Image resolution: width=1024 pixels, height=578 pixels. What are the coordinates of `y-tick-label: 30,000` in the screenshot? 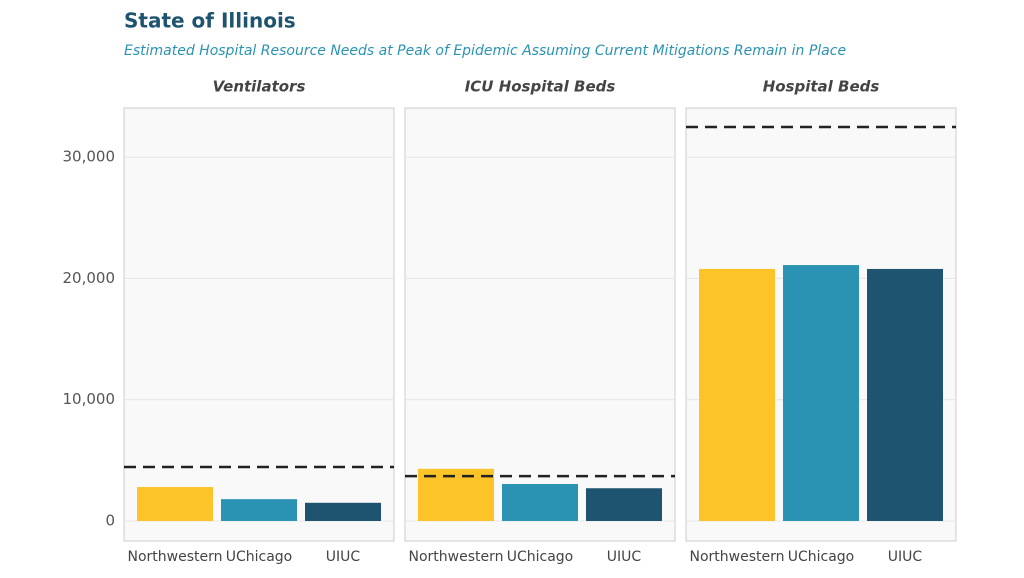 It's located at (89, 157).